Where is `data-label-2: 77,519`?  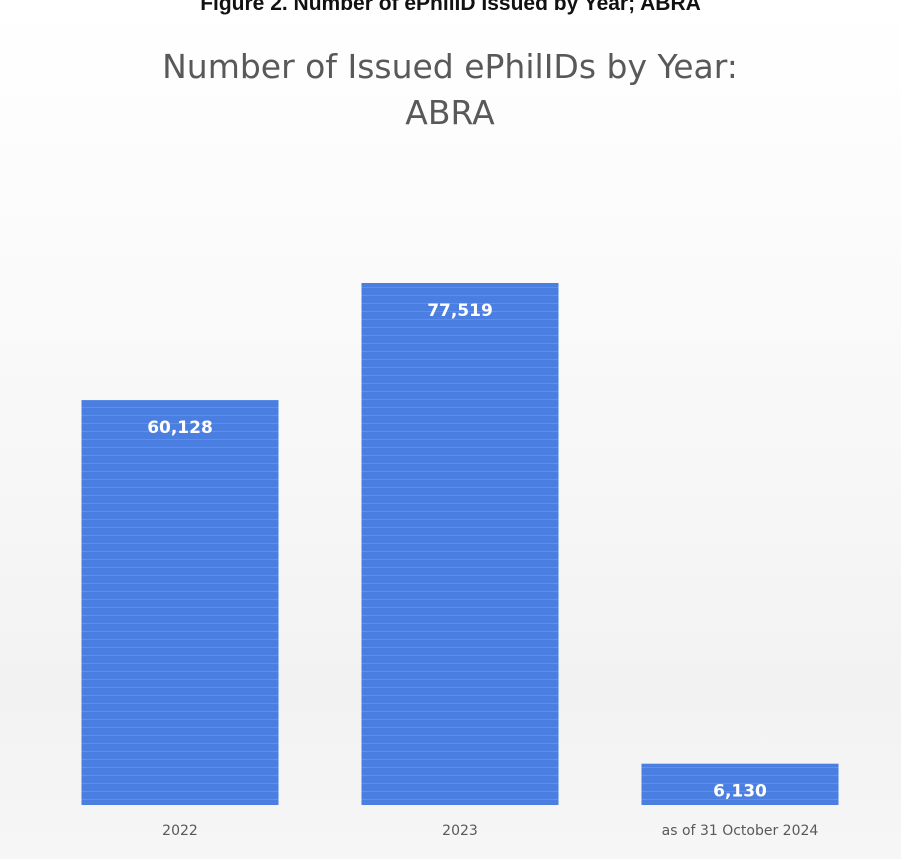
data-label-2: 77,519 is located at coordinates (460, 311).